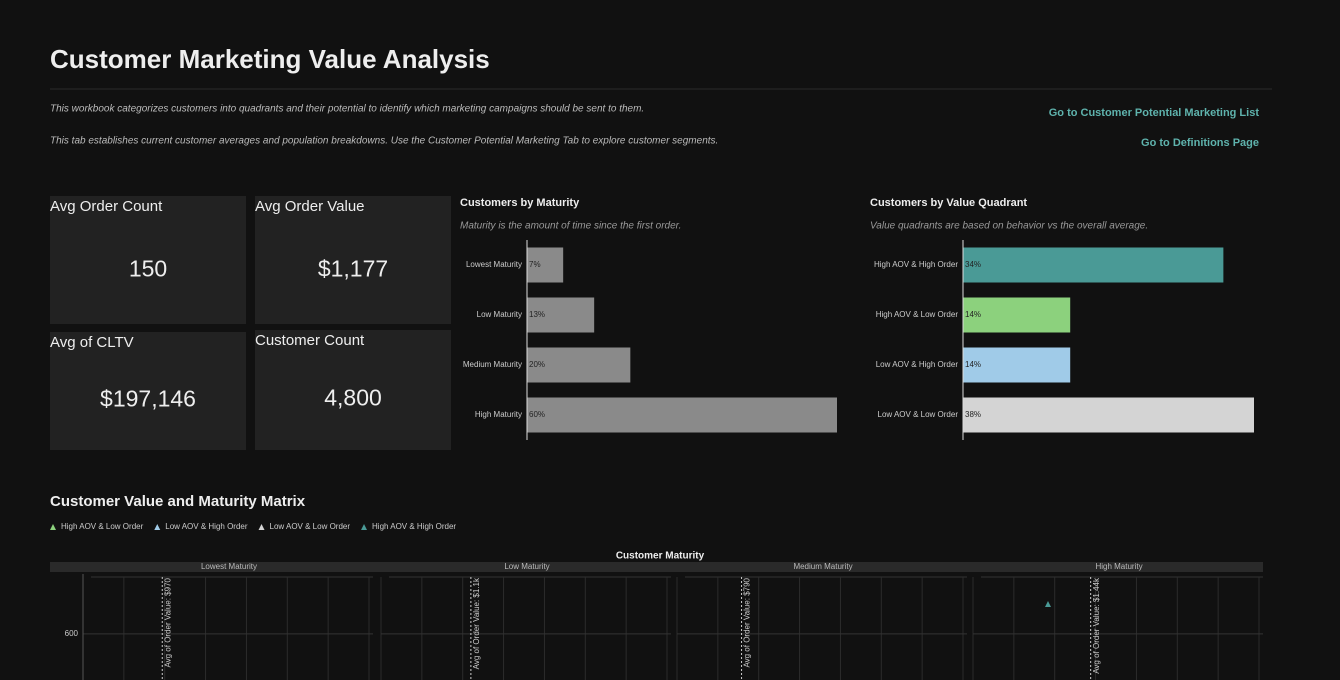  Describe the element at coordinates (526, 566) in the screenshot. I see `facet-label: Low Maturity` at that location.